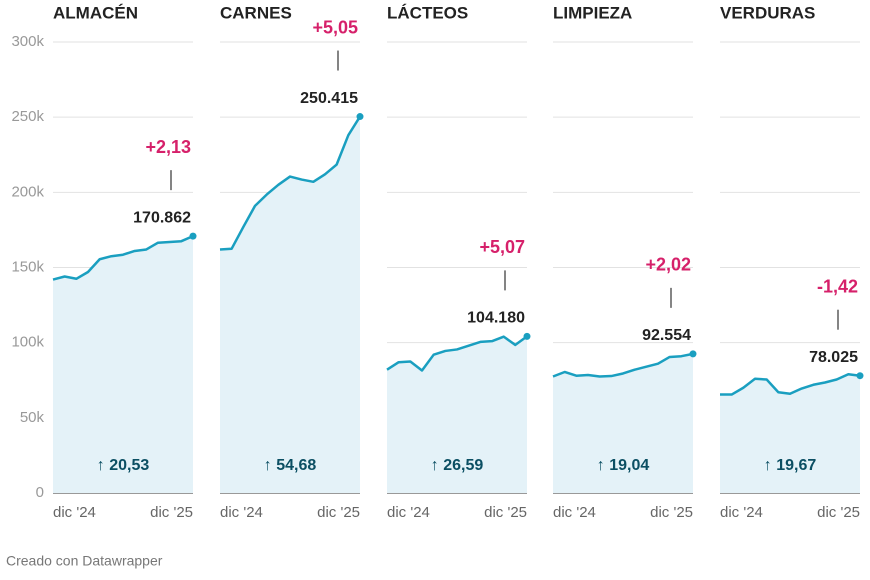  Describe the element at coordinates (335, 27) in the screenshot. I see `change-label: +5,05` at that location.